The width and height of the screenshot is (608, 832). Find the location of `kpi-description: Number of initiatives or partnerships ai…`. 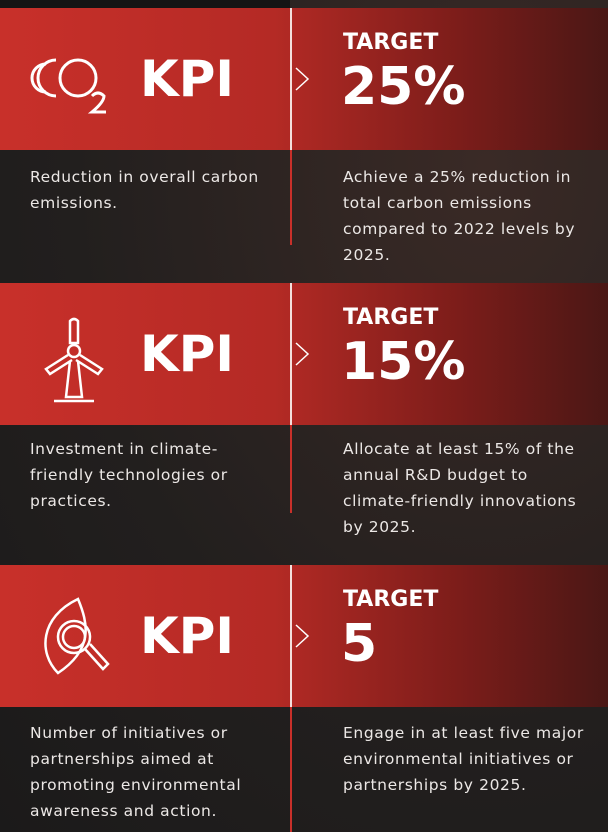

kpi-description: Number of initiatives or partnerships ai… is located at coordinates (136, 772).